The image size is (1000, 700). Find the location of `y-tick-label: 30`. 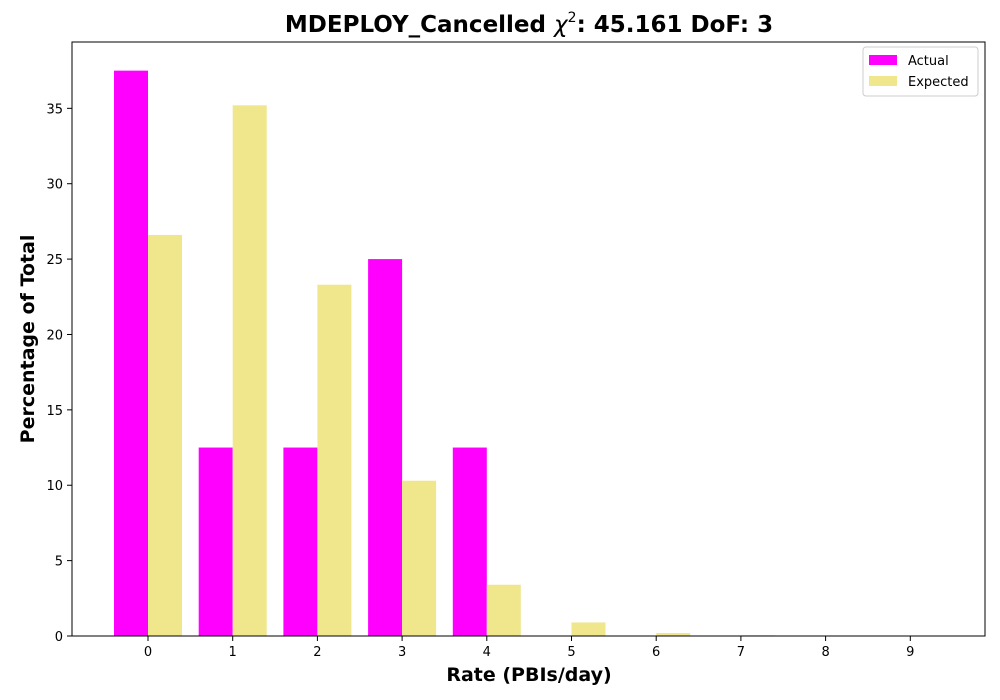

y-tick-label: 30 is located at coordinates (54, 185).